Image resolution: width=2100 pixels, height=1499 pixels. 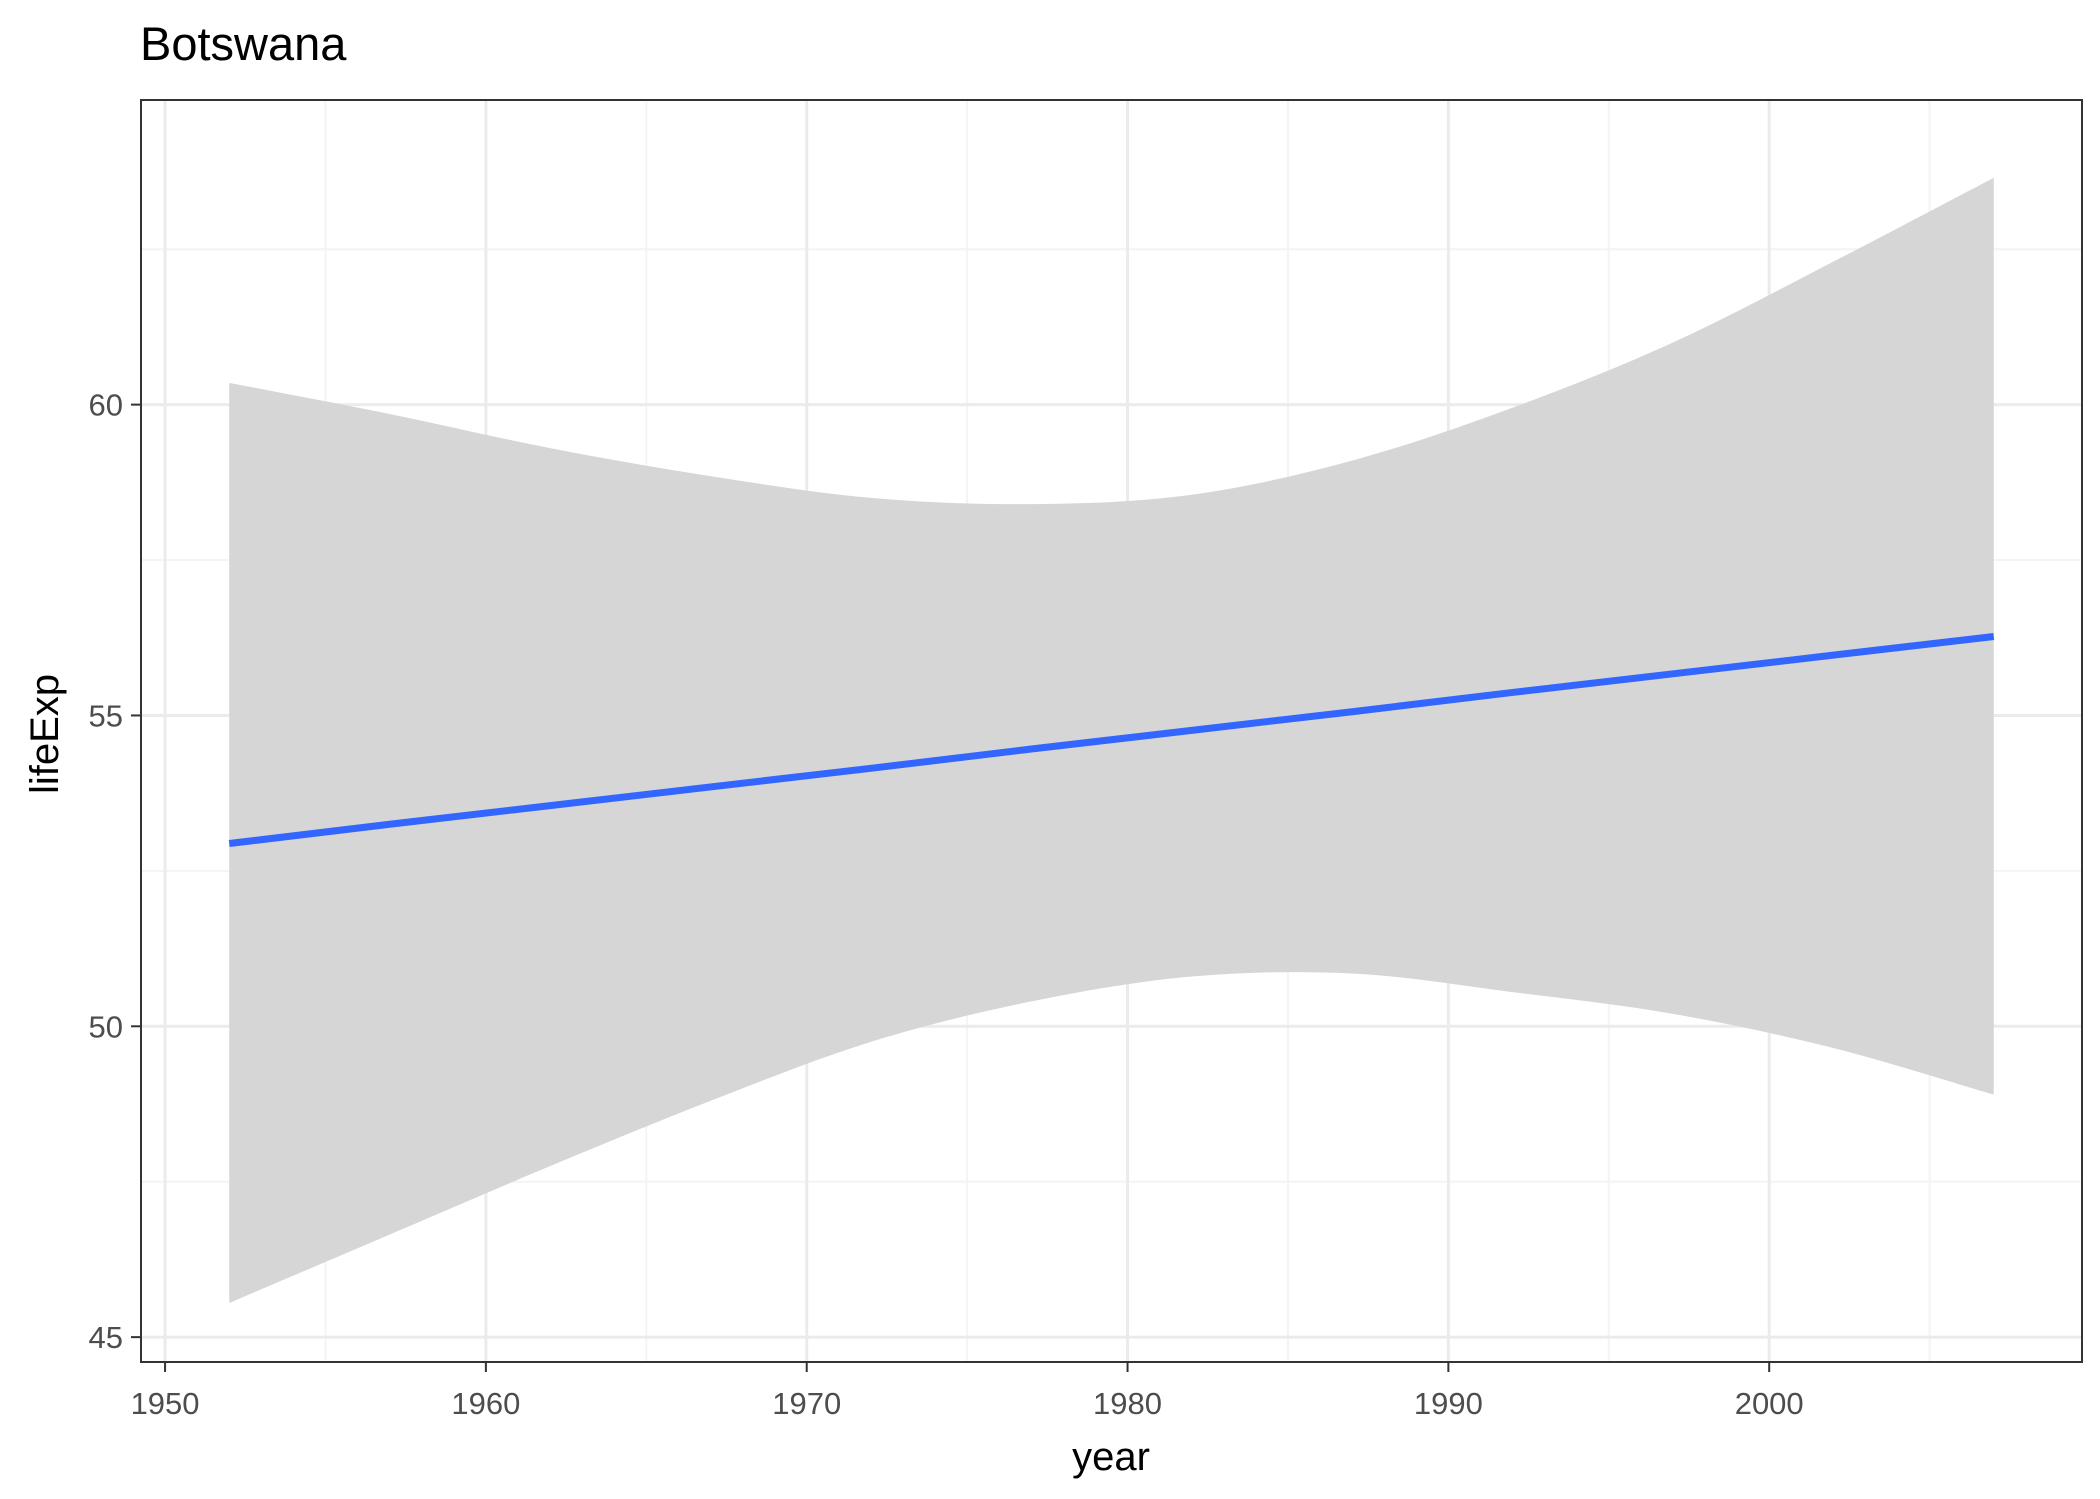 I want to click on y-tick-label: 45, so click(x=106, y=1337).